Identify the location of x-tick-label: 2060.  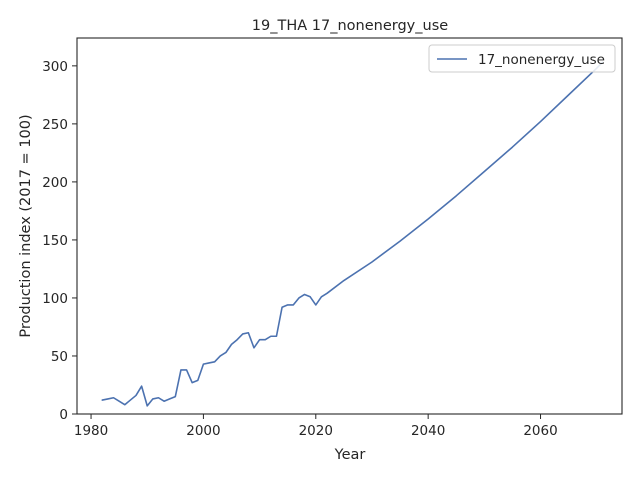
(540, 431).